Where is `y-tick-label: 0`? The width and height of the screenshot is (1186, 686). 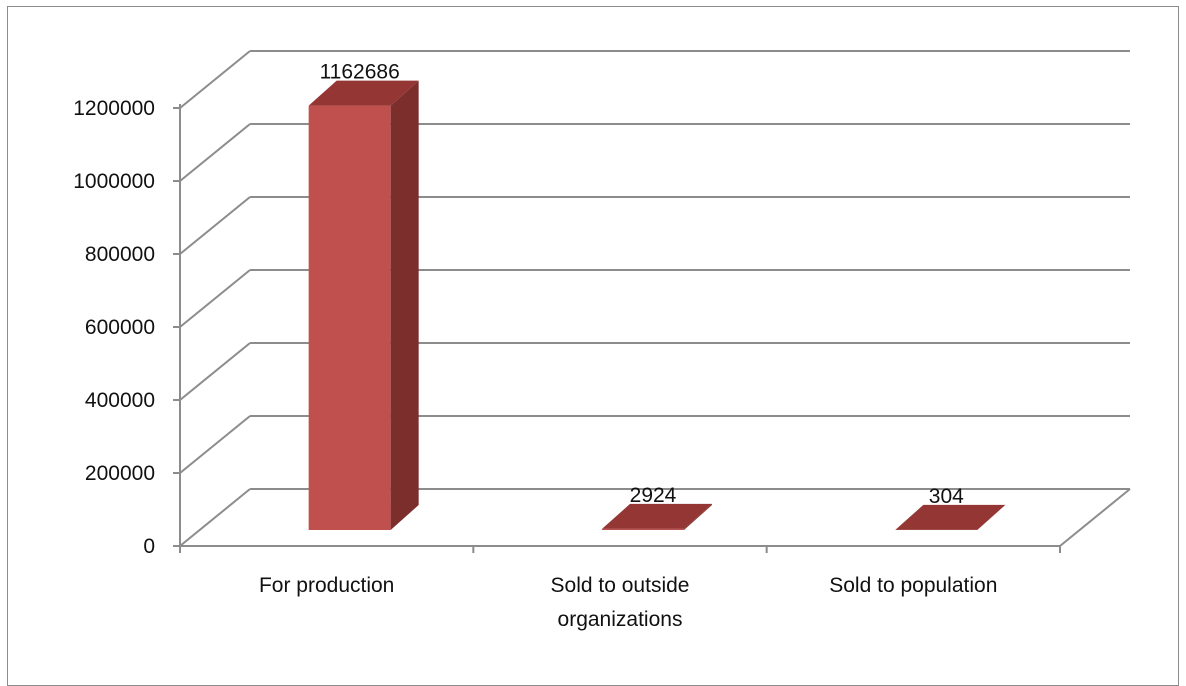 y-tick-label: 0 is located at coordinates (149, 546).